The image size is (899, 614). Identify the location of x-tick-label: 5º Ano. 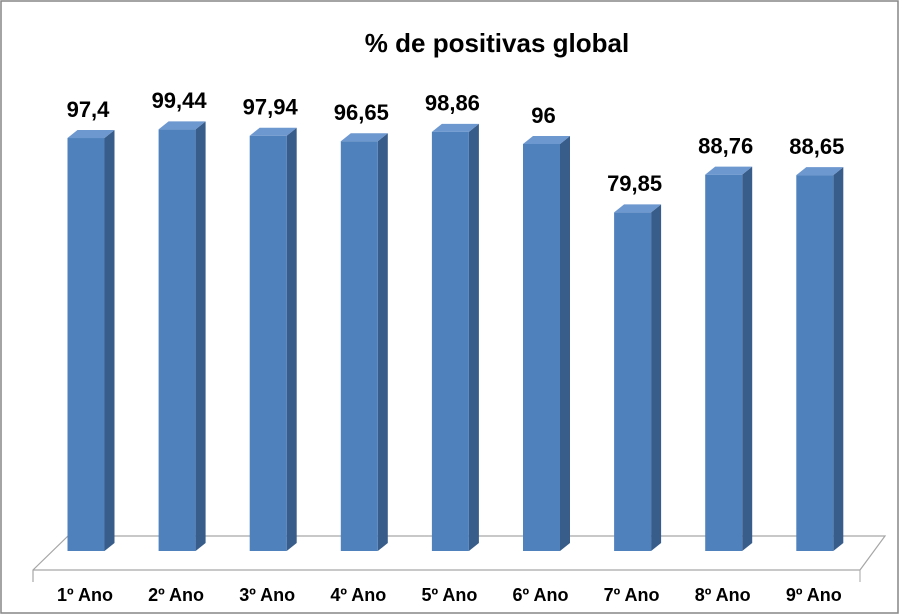
(449, 595).